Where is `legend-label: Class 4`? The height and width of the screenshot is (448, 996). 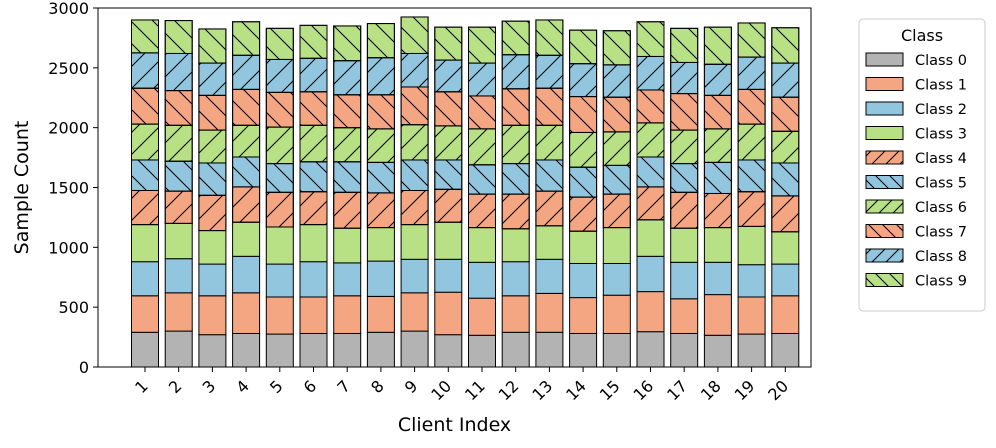 legend-label: Class 4 is located at coordinates (941, 159).